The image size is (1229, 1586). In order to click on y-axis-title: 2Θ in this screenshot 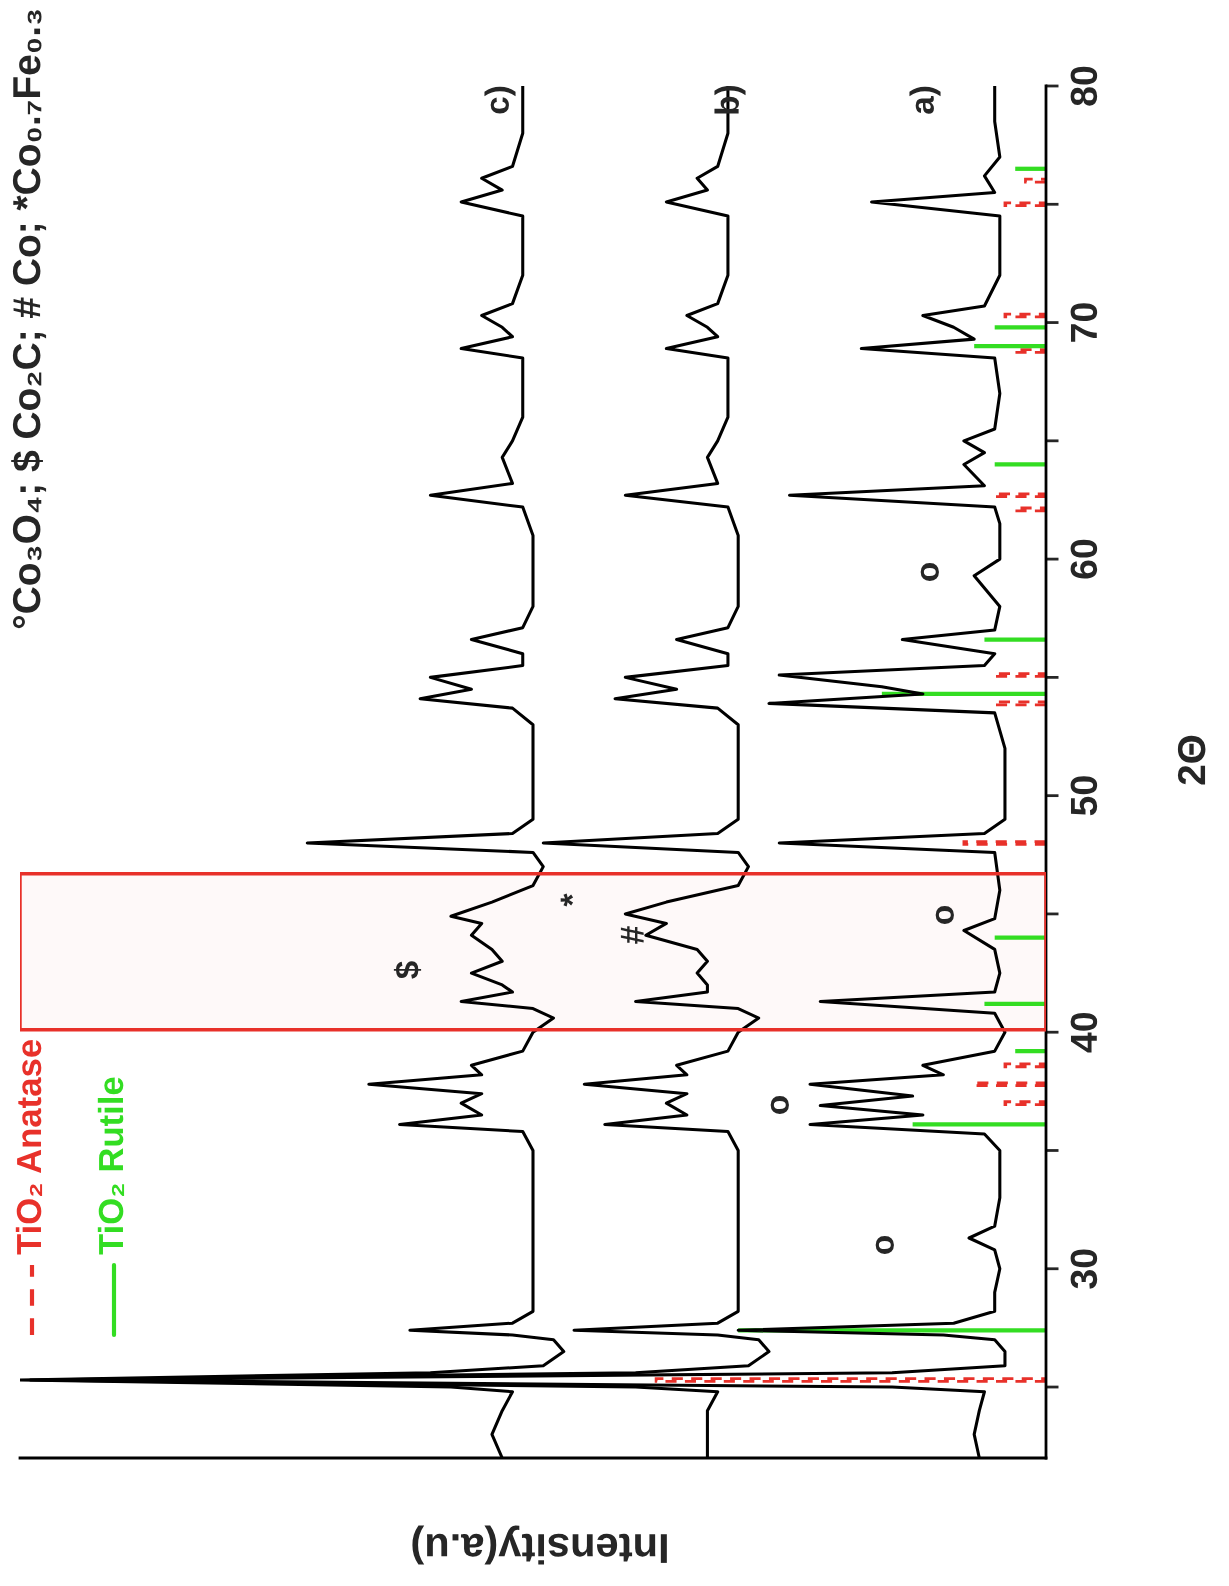, I will do `click(1191, 760)`.